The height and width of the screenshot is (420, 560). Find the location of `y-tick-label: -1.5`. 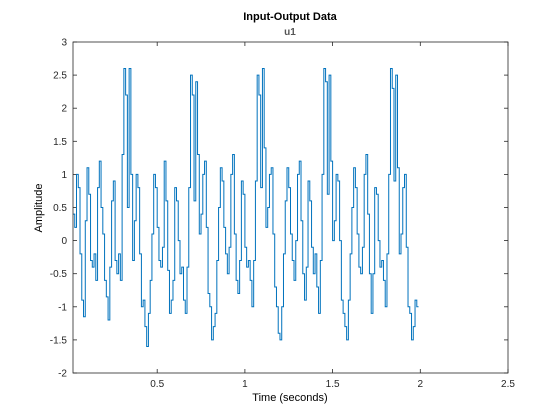

y-tick-label: -1.5 is located at coordinates (59, 340).